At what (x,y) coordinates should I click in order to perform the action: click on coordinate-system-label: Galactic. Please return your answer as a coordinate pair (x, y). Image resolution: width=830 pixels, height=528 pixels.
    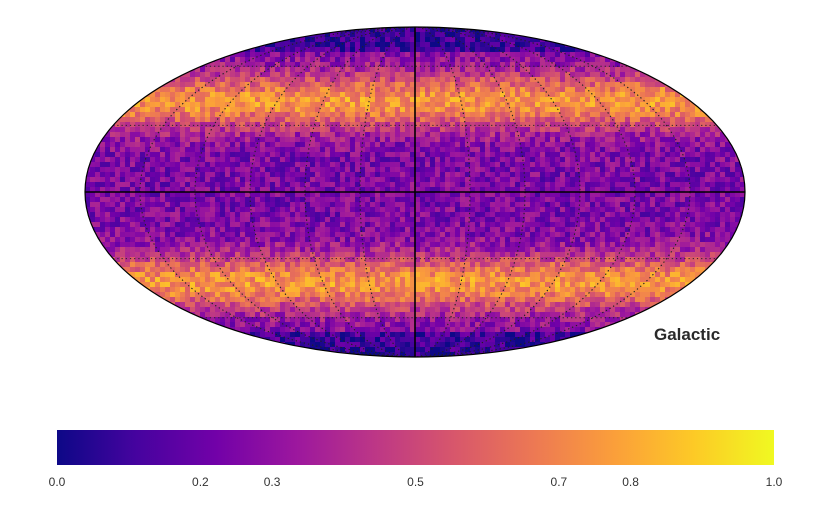
    Looking at the image, I should click on (687, 334).